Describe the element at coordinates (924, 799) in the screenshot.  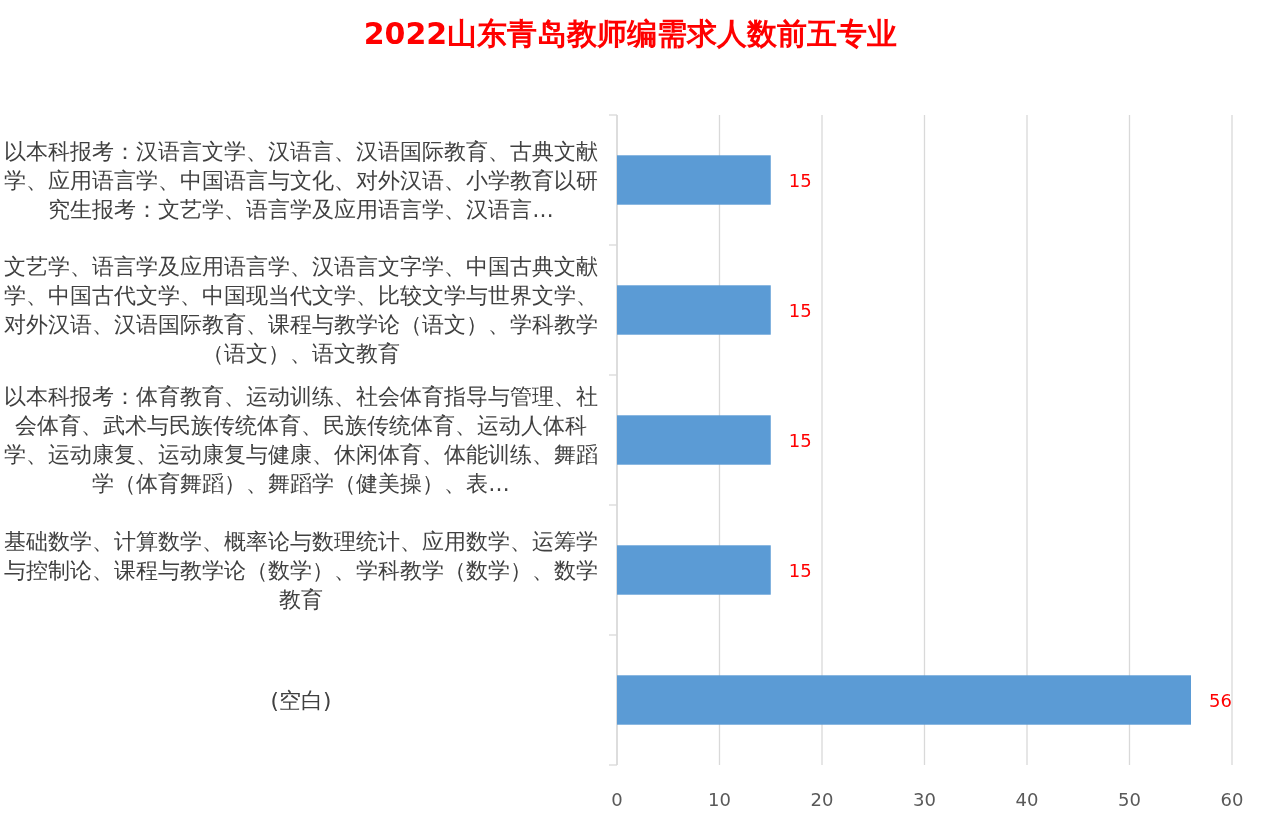
I see `x-tick-label: 30` at that location.